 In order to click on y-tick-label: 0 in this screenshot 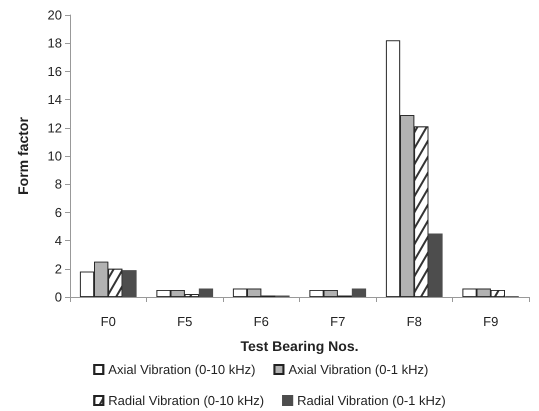, I will do `click(58, 297)`.